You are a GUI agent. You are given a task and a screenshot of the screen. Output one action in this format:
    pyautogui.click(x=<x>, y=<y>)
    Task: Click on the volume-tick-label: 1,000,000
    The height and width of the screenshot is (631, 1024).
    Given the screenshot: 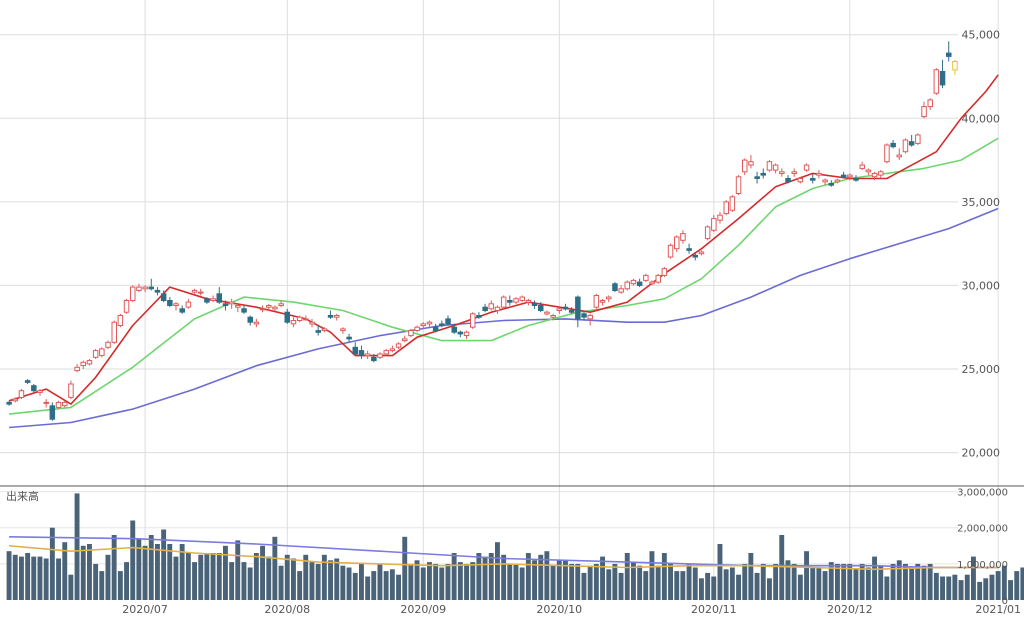 What is the action you would take?
    pyautogui.click(x=982, y=565)
    